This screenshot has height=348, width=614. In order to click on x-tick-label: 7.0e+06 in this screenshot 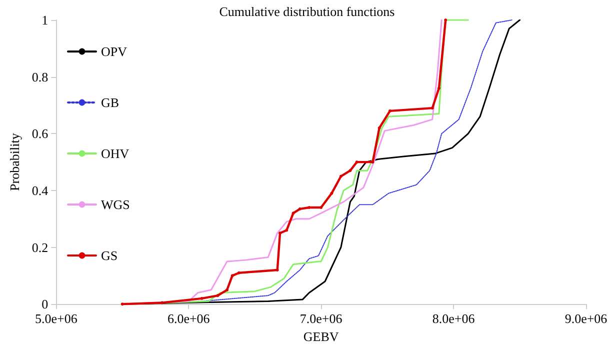, I will do `click(321, 318)`.